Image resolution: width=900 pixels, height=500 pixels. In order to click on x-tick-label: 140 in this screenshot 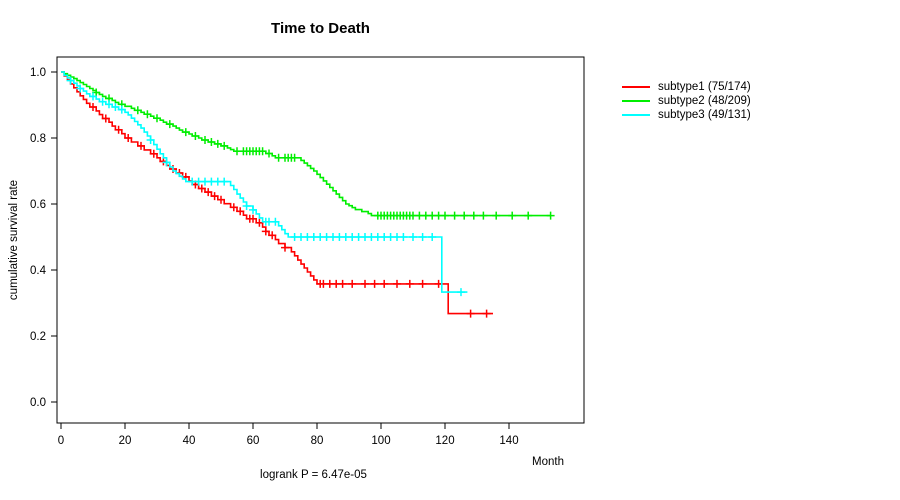, I will do `click(508, 441)`.